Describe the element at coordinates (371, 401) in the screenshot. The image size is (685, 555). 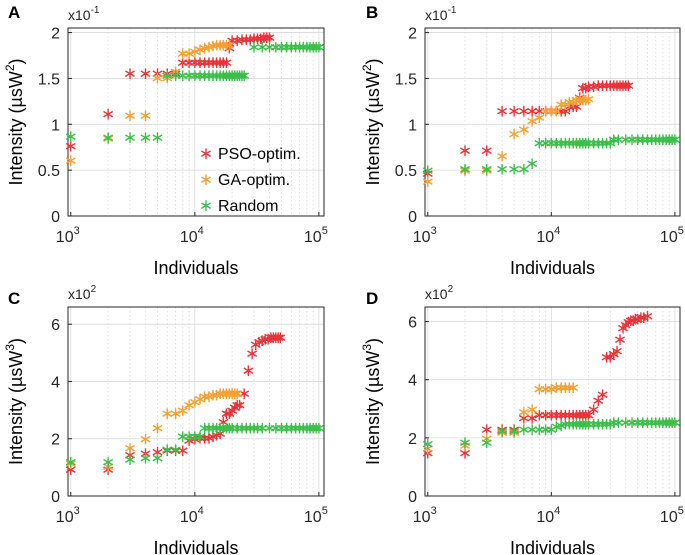
I see `y-axis-label: Intensity (µsW3)` at that location.